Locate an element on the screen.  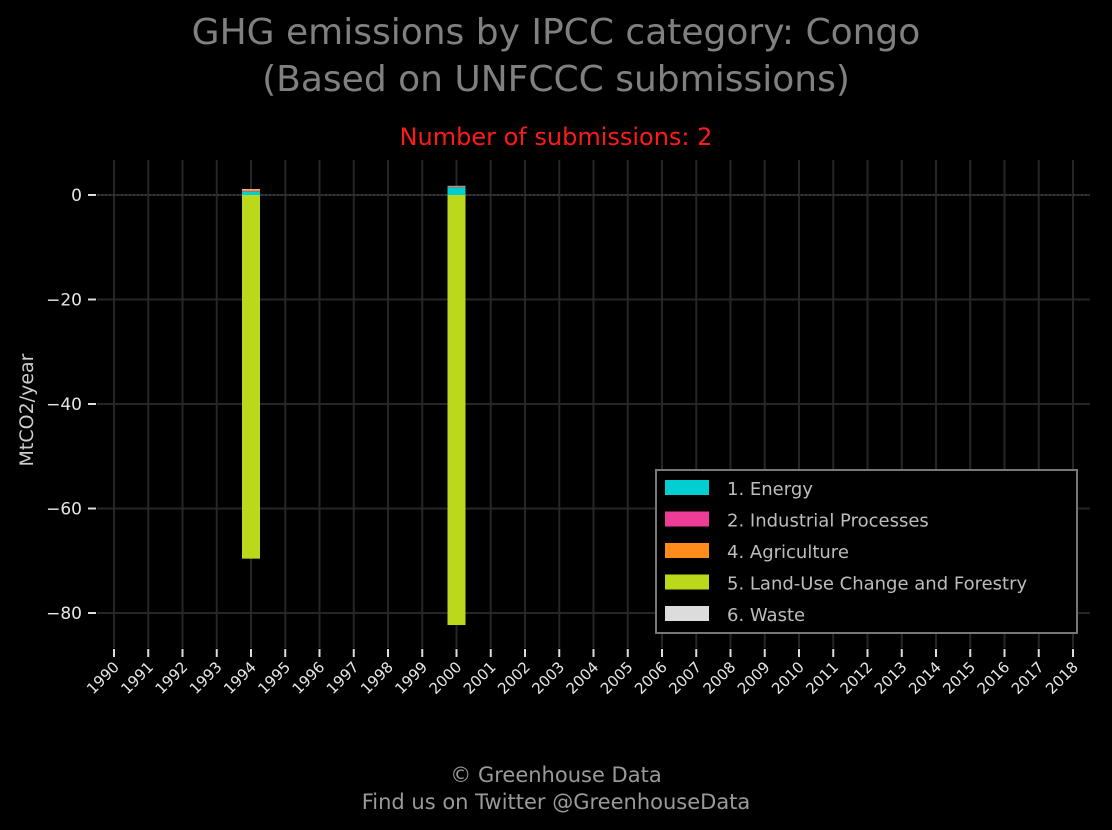
x-tick-label: 1990 is located at coordinates (103, 678).